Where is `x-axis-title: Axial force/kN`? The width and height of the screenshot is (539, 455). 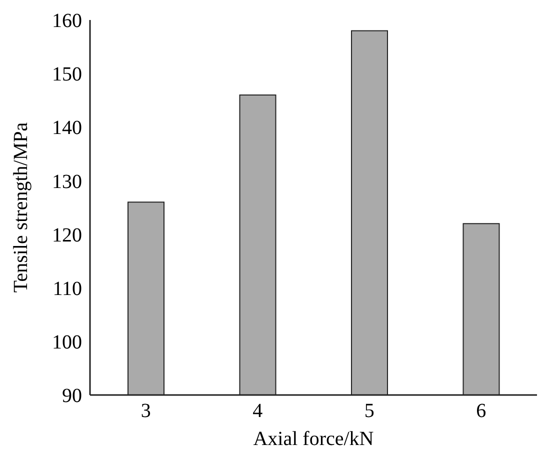
x-axis-title: Axial force/kN is located at coordinates (313, 439).